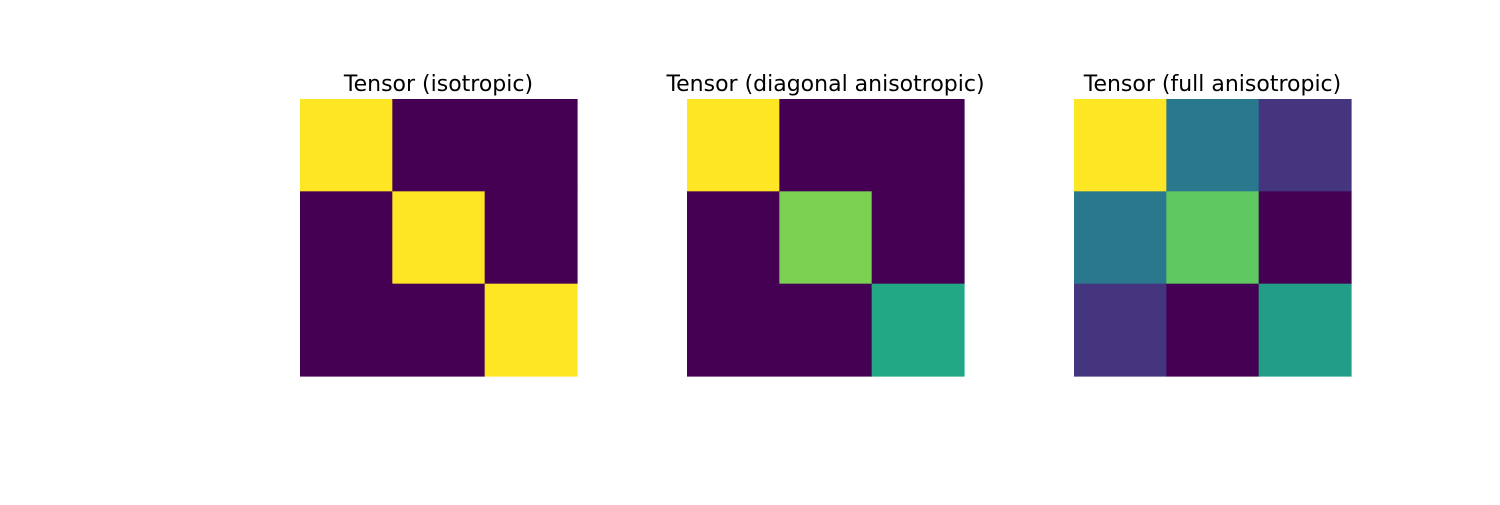  I want to click on panel-title: Tensor (full anisotropic), so click(1212, 84).